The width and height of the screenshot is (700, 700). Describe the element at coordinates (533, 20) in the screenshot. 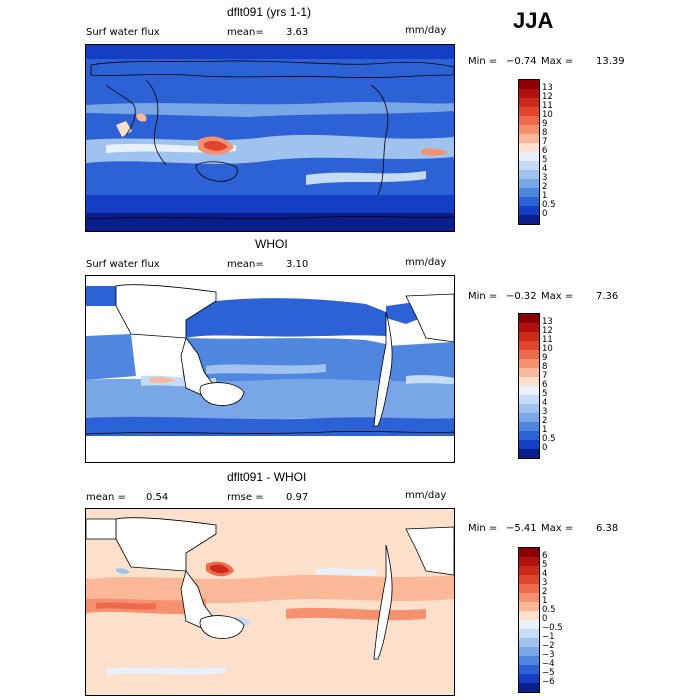

I see `season-label: JJA` at that location.